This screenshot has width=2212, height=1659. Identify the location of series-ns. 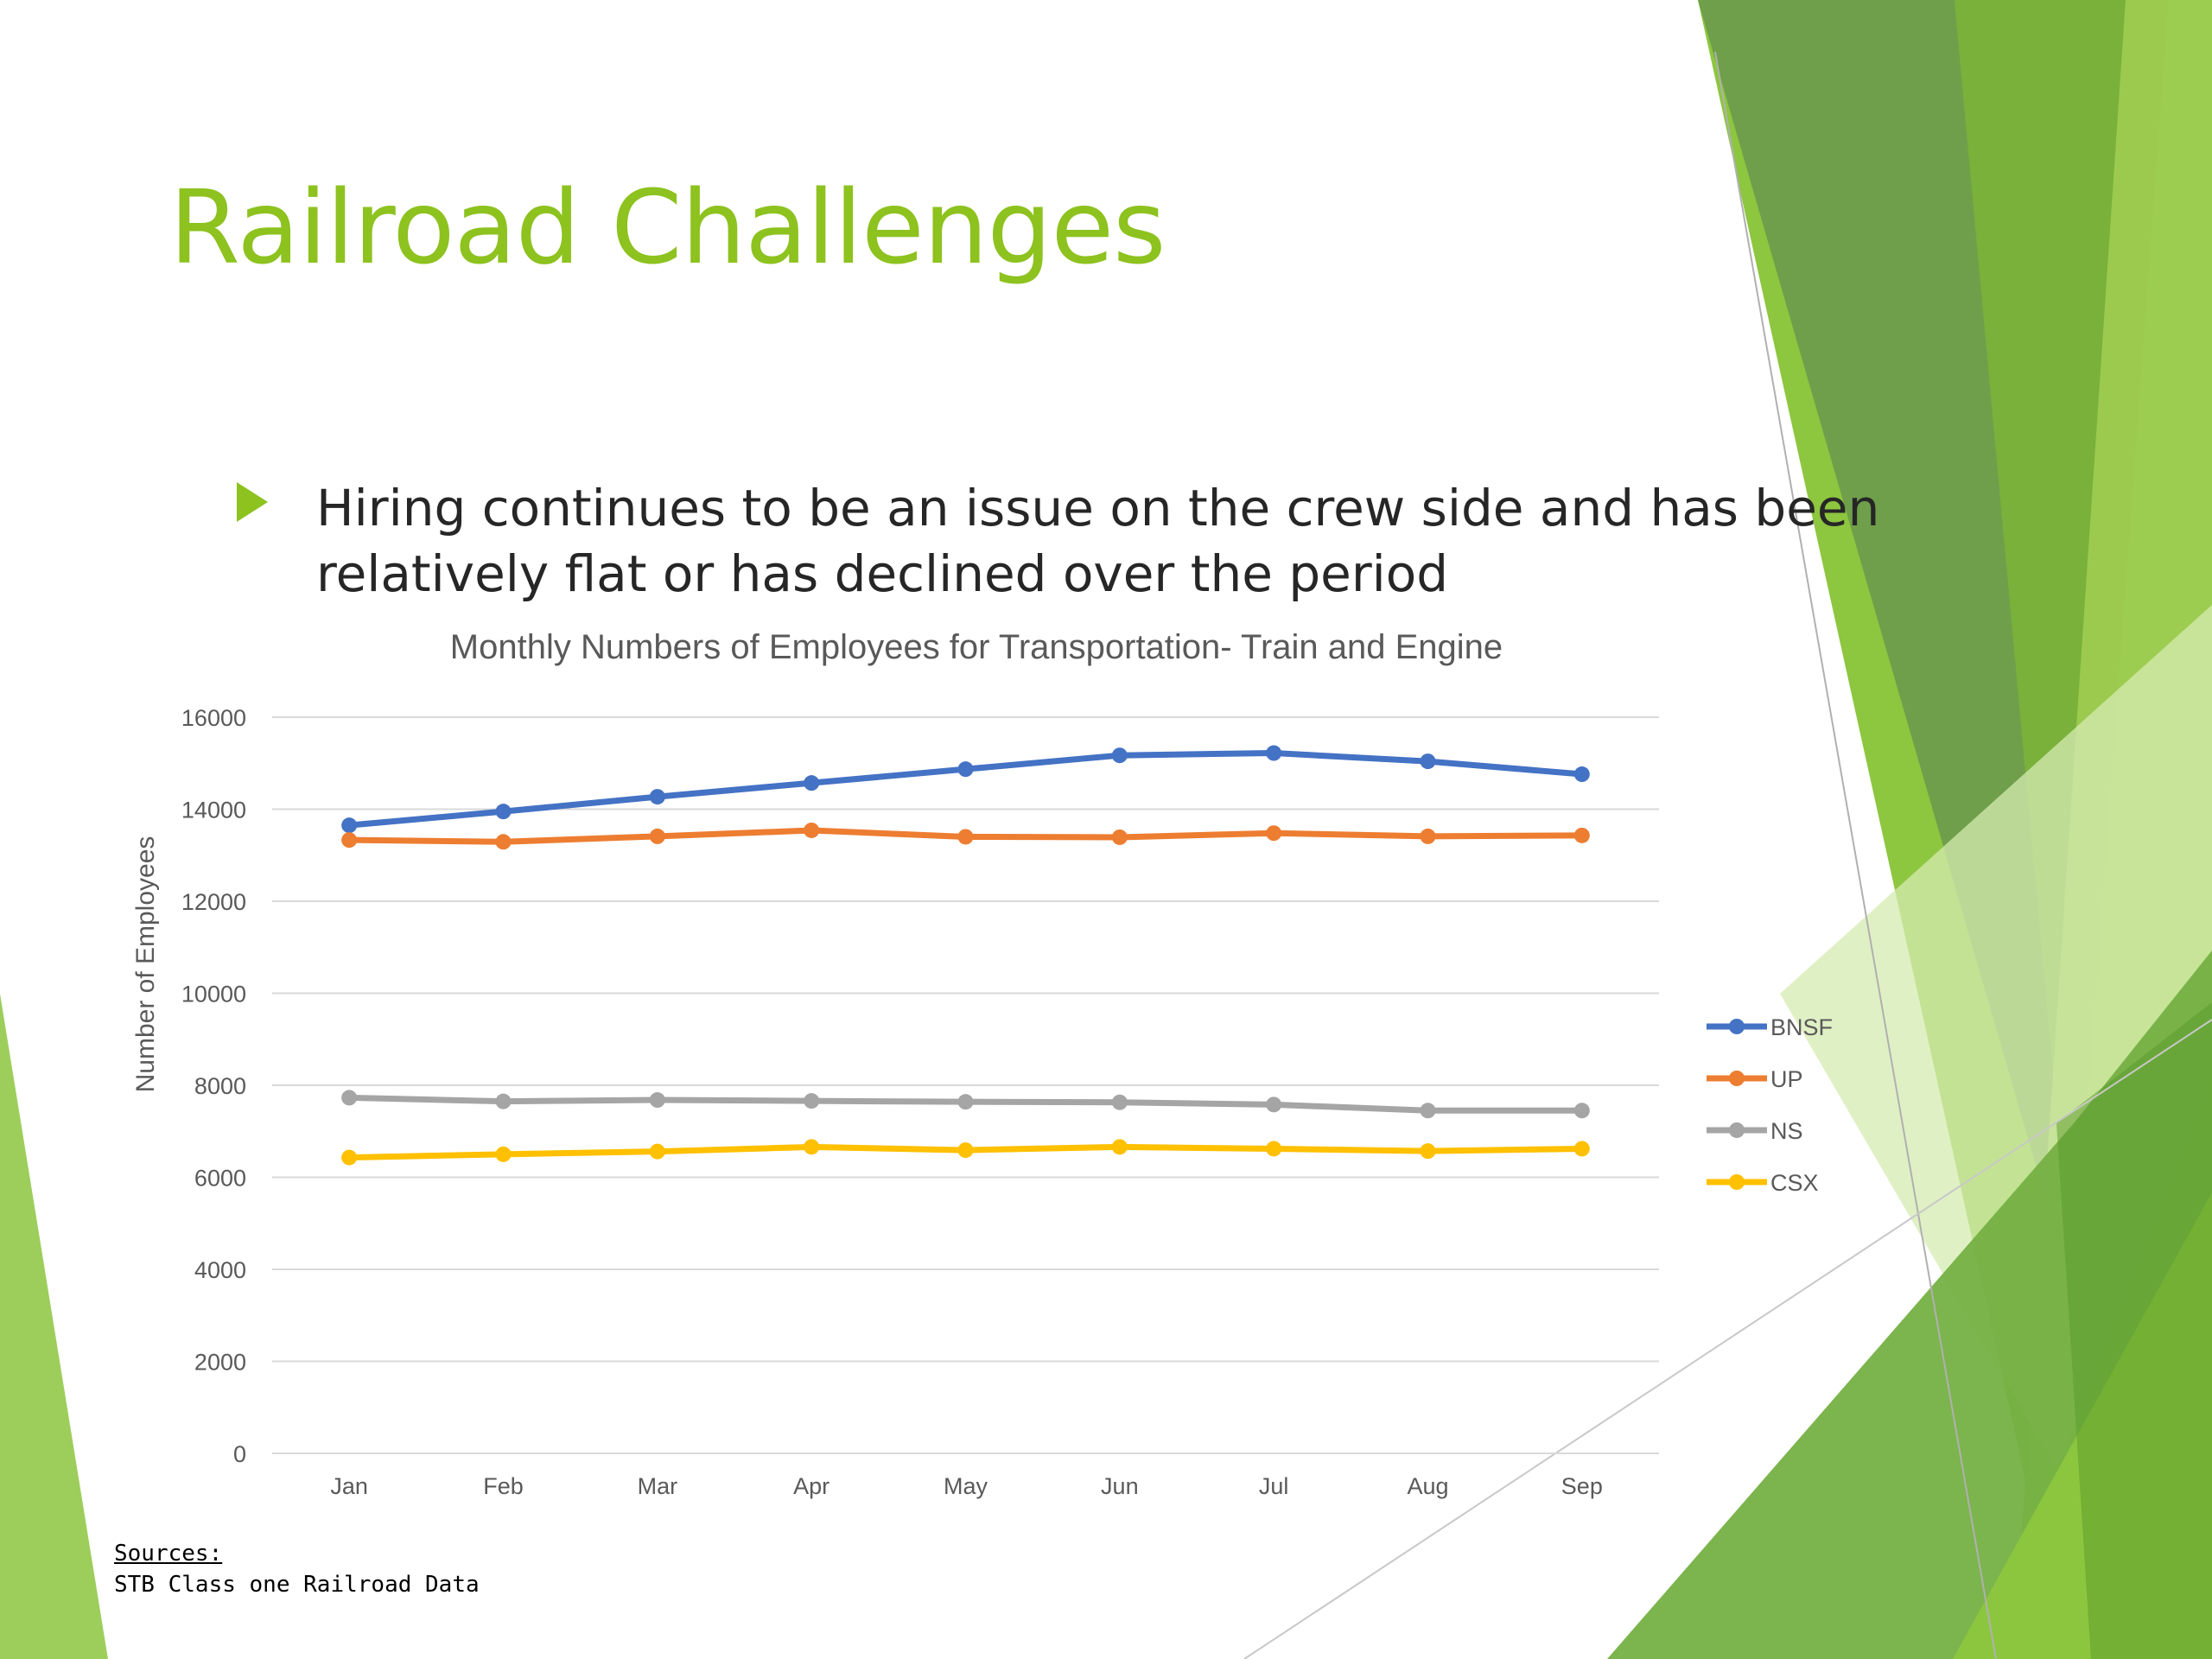
(965, 1104).